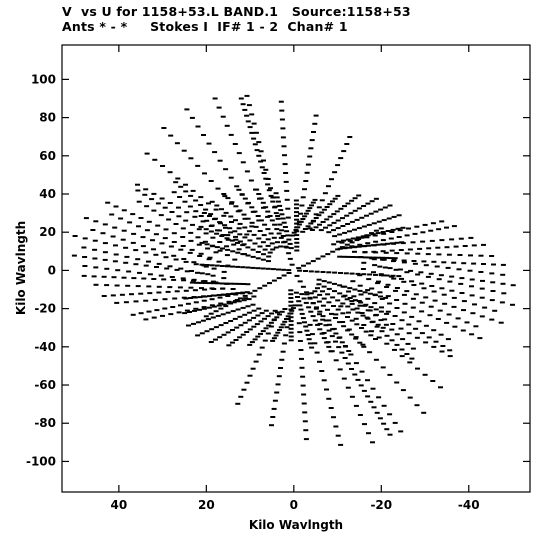  Describe the element at coordinates (469, 505) in the screenshot. I see `x-tick-label: -40` at that location.